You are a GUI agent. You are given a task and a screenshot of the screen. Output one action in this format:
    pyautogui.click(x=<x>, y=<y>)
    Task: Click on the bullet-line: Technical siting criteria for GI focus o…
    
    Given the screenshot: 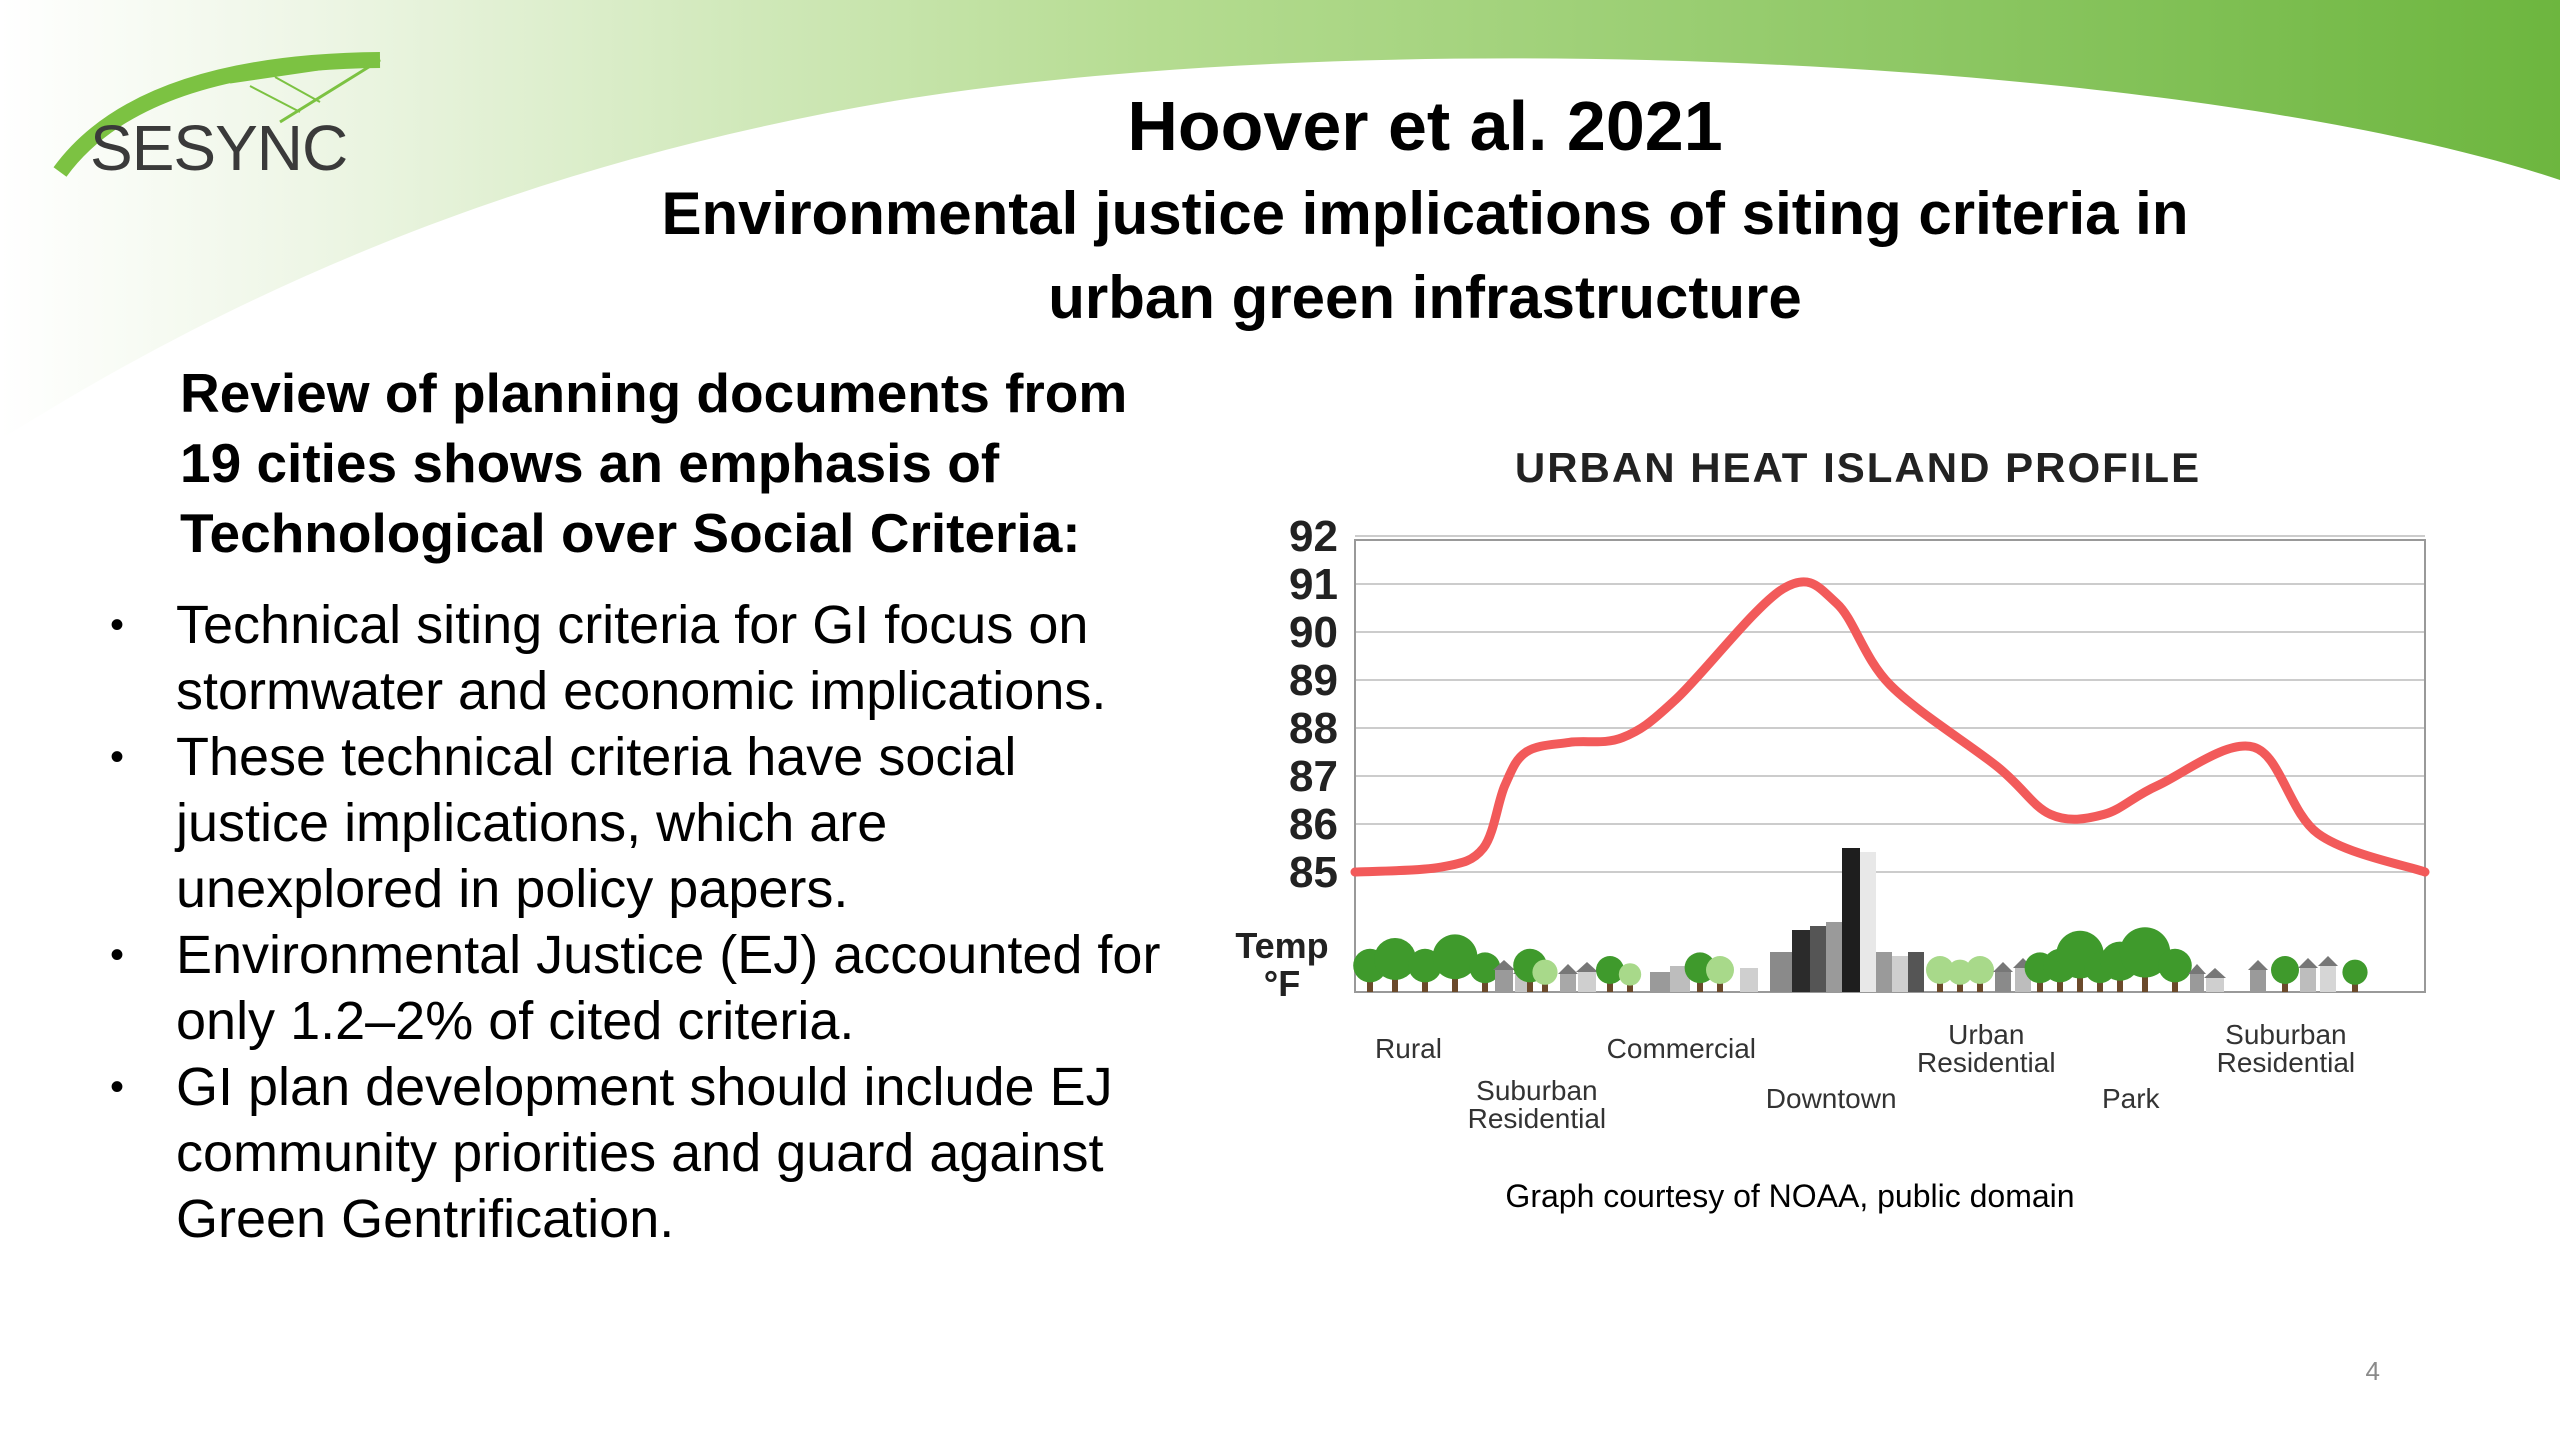 What is the action you would take?
    pyautogui.click(x=632, y=625)
    